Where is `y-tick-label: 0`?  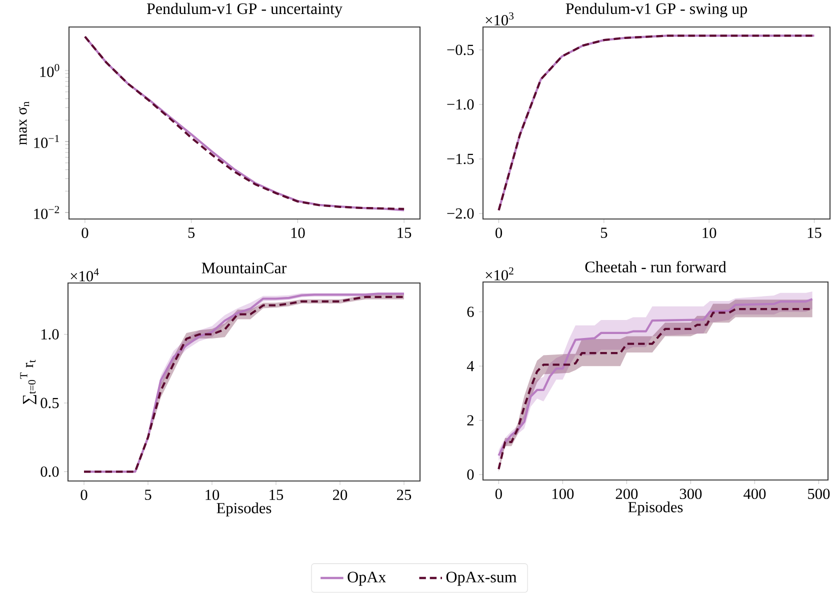
y-tick-label: 0 is located at coordinates (470, 474).